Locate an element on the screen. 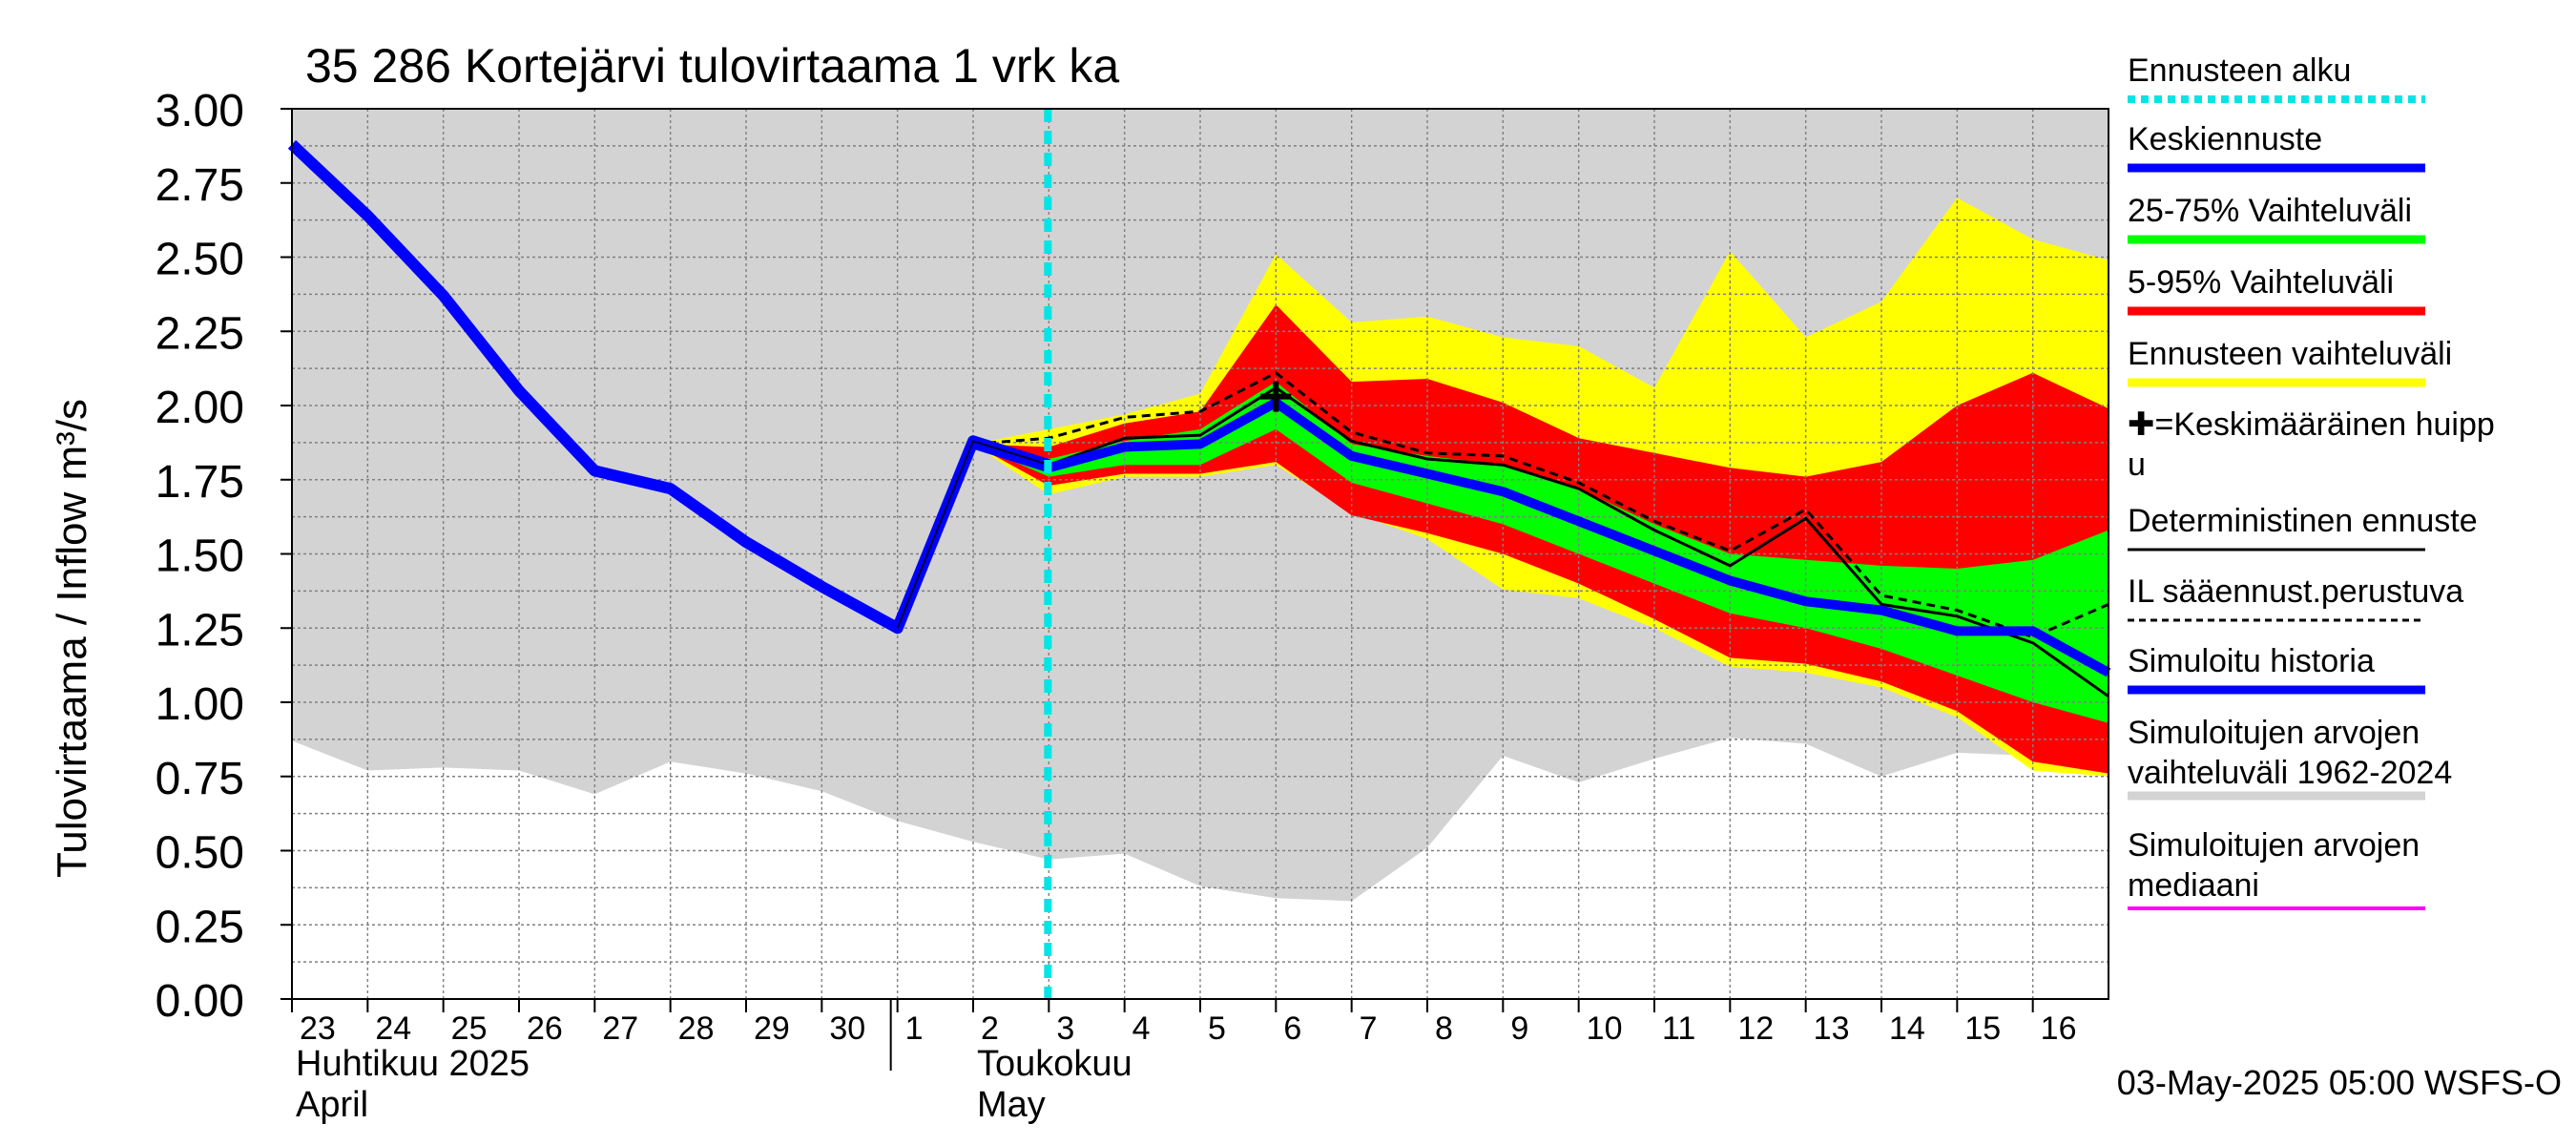 This screenshot has width=2576, height=1145. y-tick-label: 0.25 is located at coordinates (200, 927).